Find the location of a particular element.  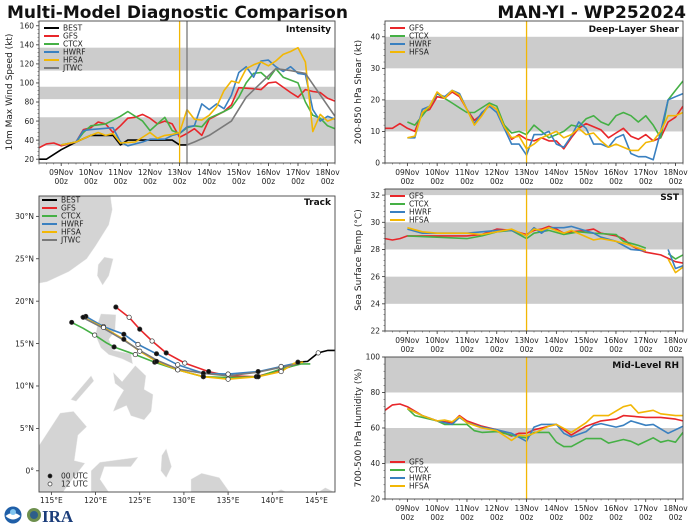

y-tick-label: 28 is located at coordinates (375, 249).